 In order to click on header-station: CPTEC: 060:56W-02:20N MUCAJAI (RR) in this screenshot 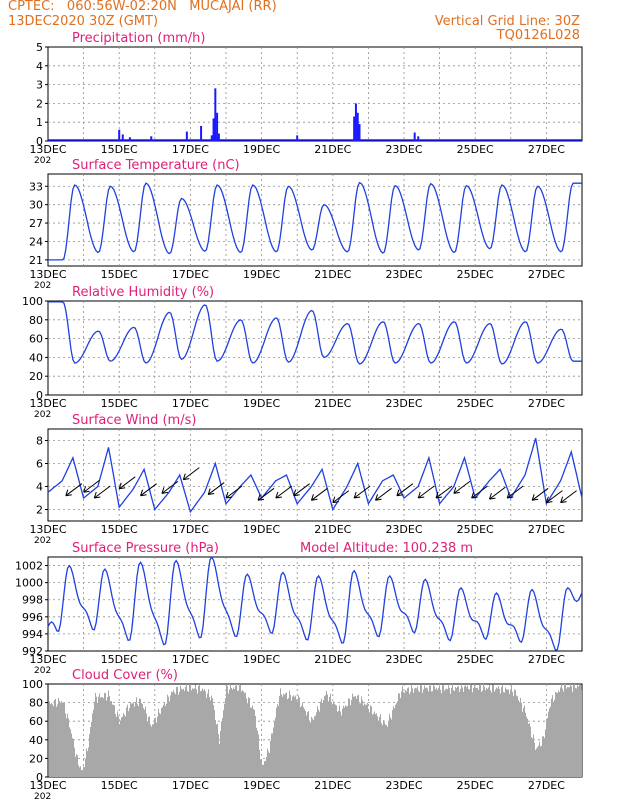, I will do `click(142, 7)`.